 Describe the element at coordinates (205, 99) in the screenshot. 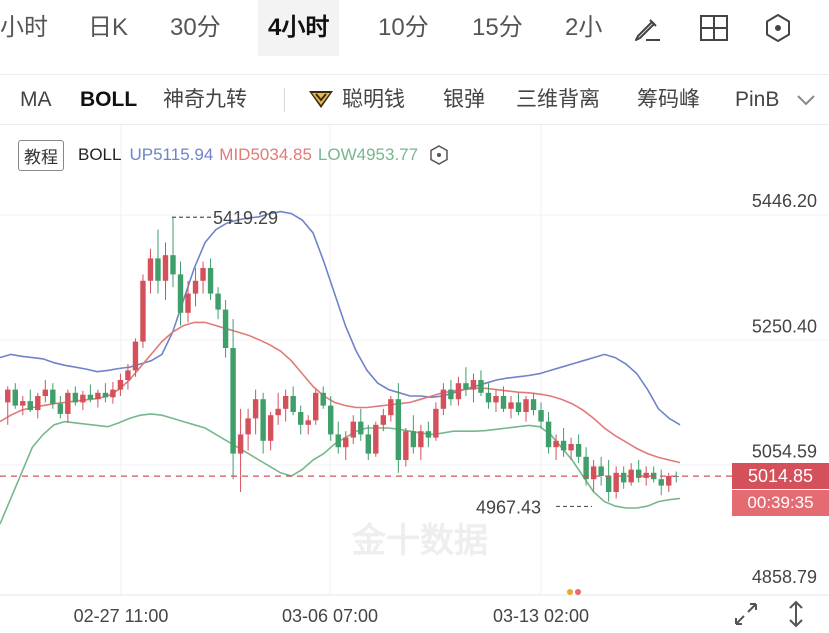

I see `indicator-td9: 神奇九转` at that location.